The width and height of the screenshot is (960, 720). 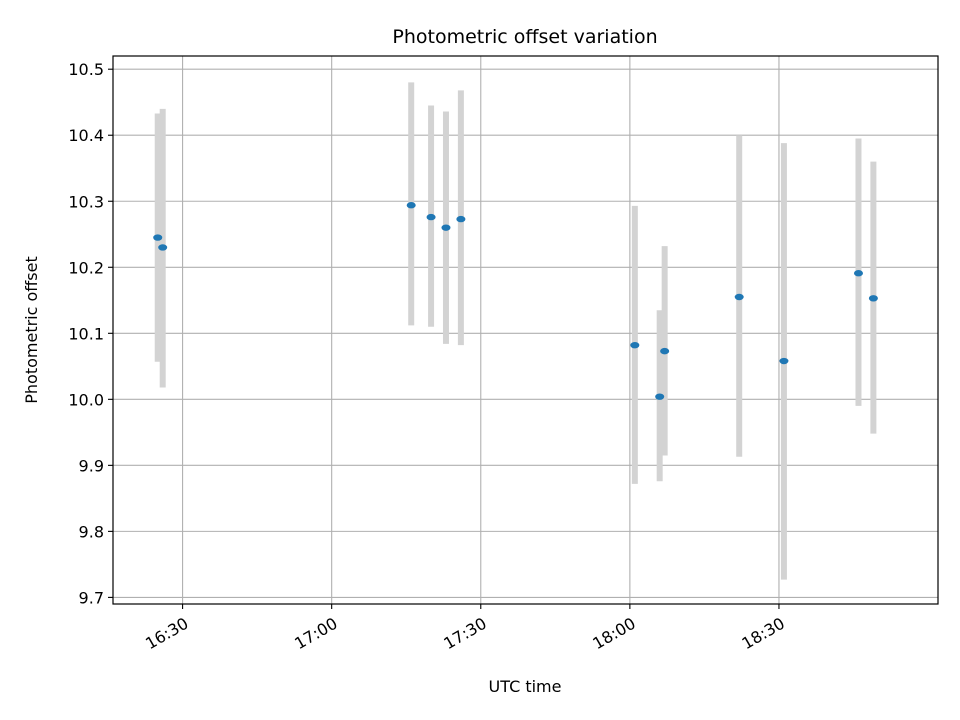 I want to click on x-axis-title: UTC time, so click(x=525, y=686).